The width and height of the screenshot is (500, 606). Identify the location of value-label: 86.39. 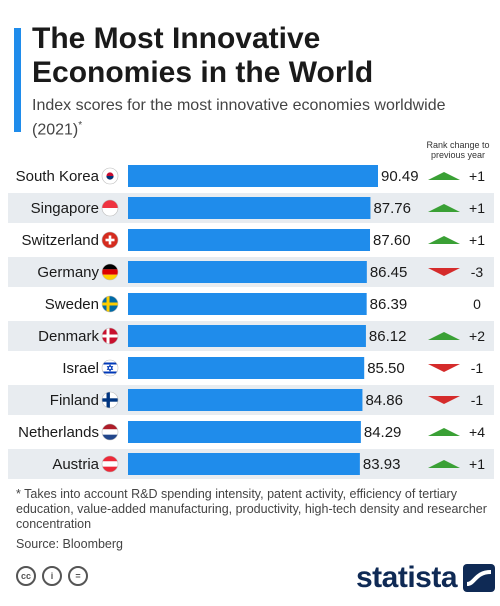
(389, 304).